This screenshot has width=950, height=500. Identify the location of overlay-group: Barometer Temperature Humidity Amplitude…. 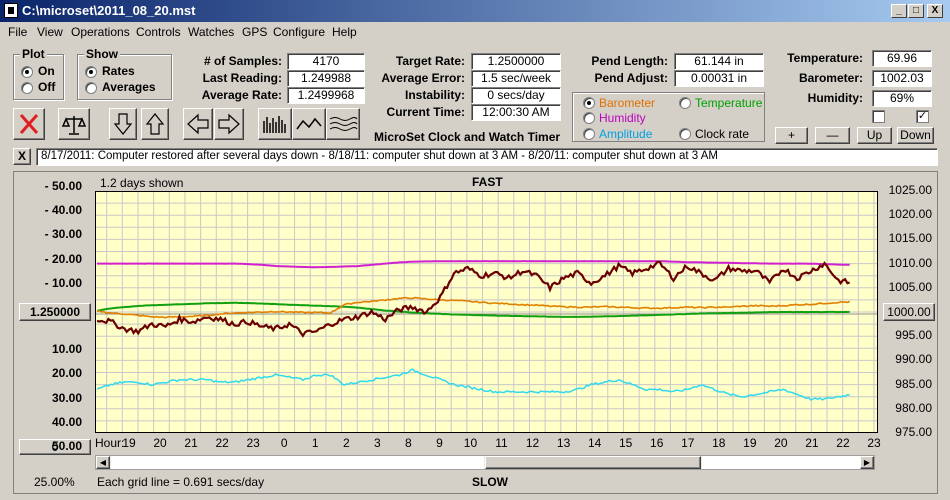
(668, 117).